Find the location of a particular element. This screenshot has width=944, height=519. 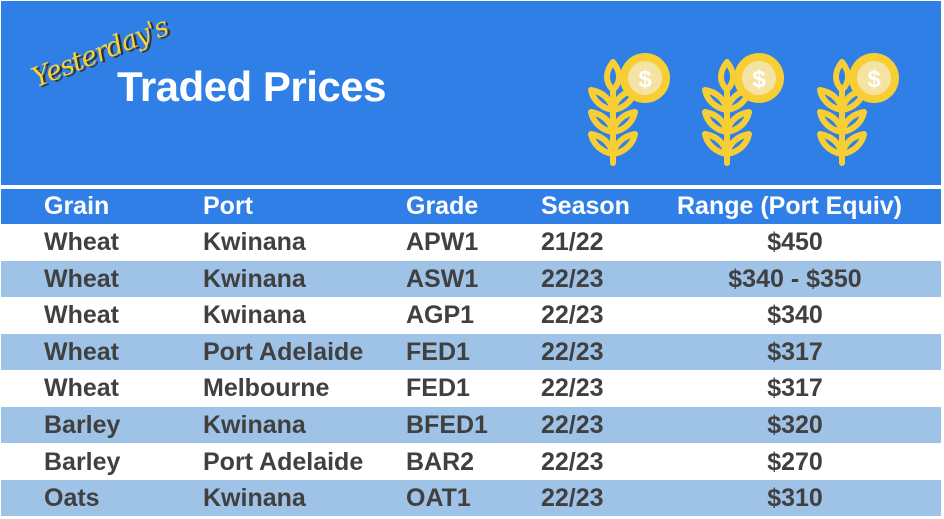

cell-range: $450 is located at coordinates (795, 242).